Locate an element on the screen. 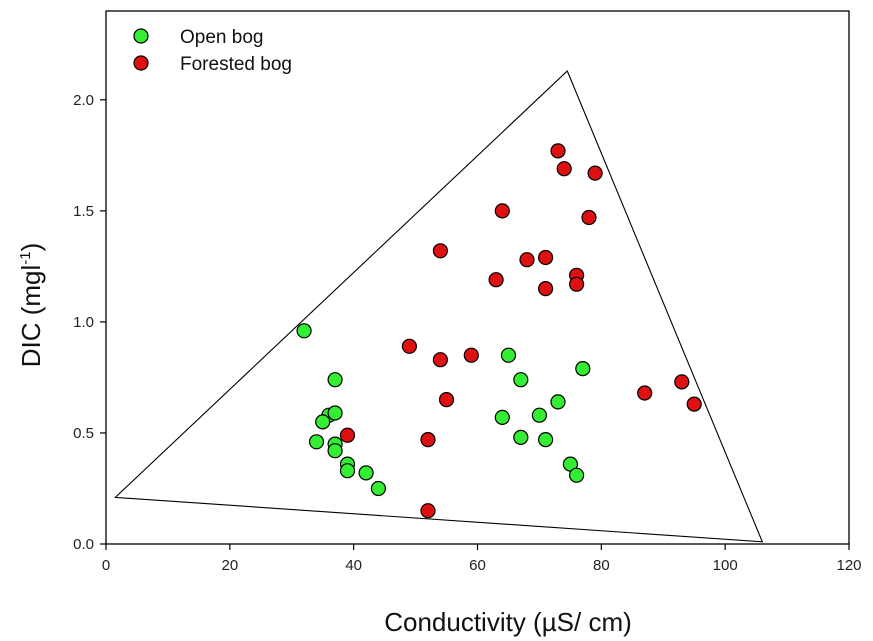  y-axis-title-superscript: -1 is located at coordinates (25, 257).